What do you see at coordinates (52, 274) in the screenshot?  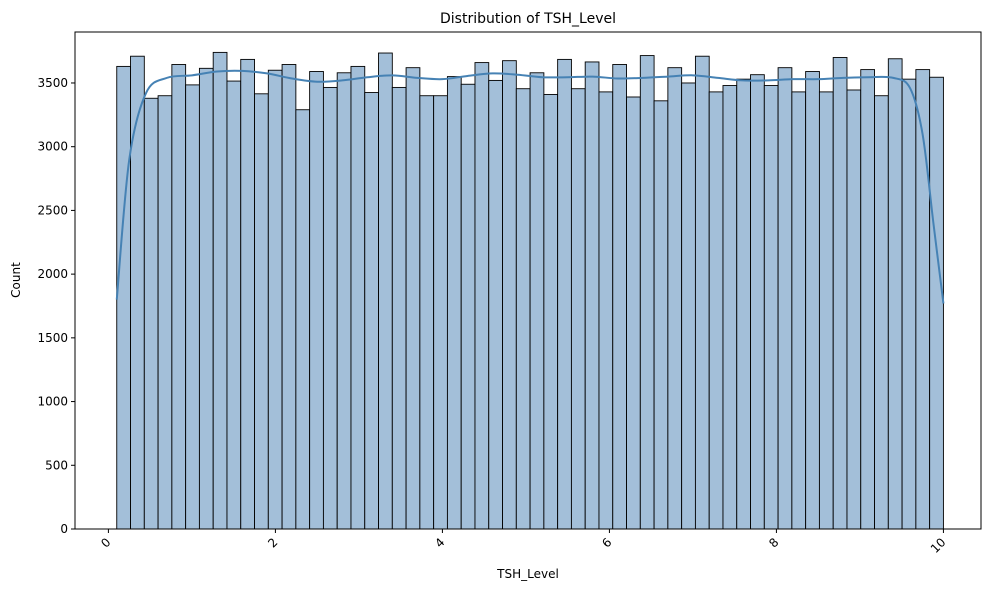 I see `y-tick-label: 2000` at bounding box center [52, 274].